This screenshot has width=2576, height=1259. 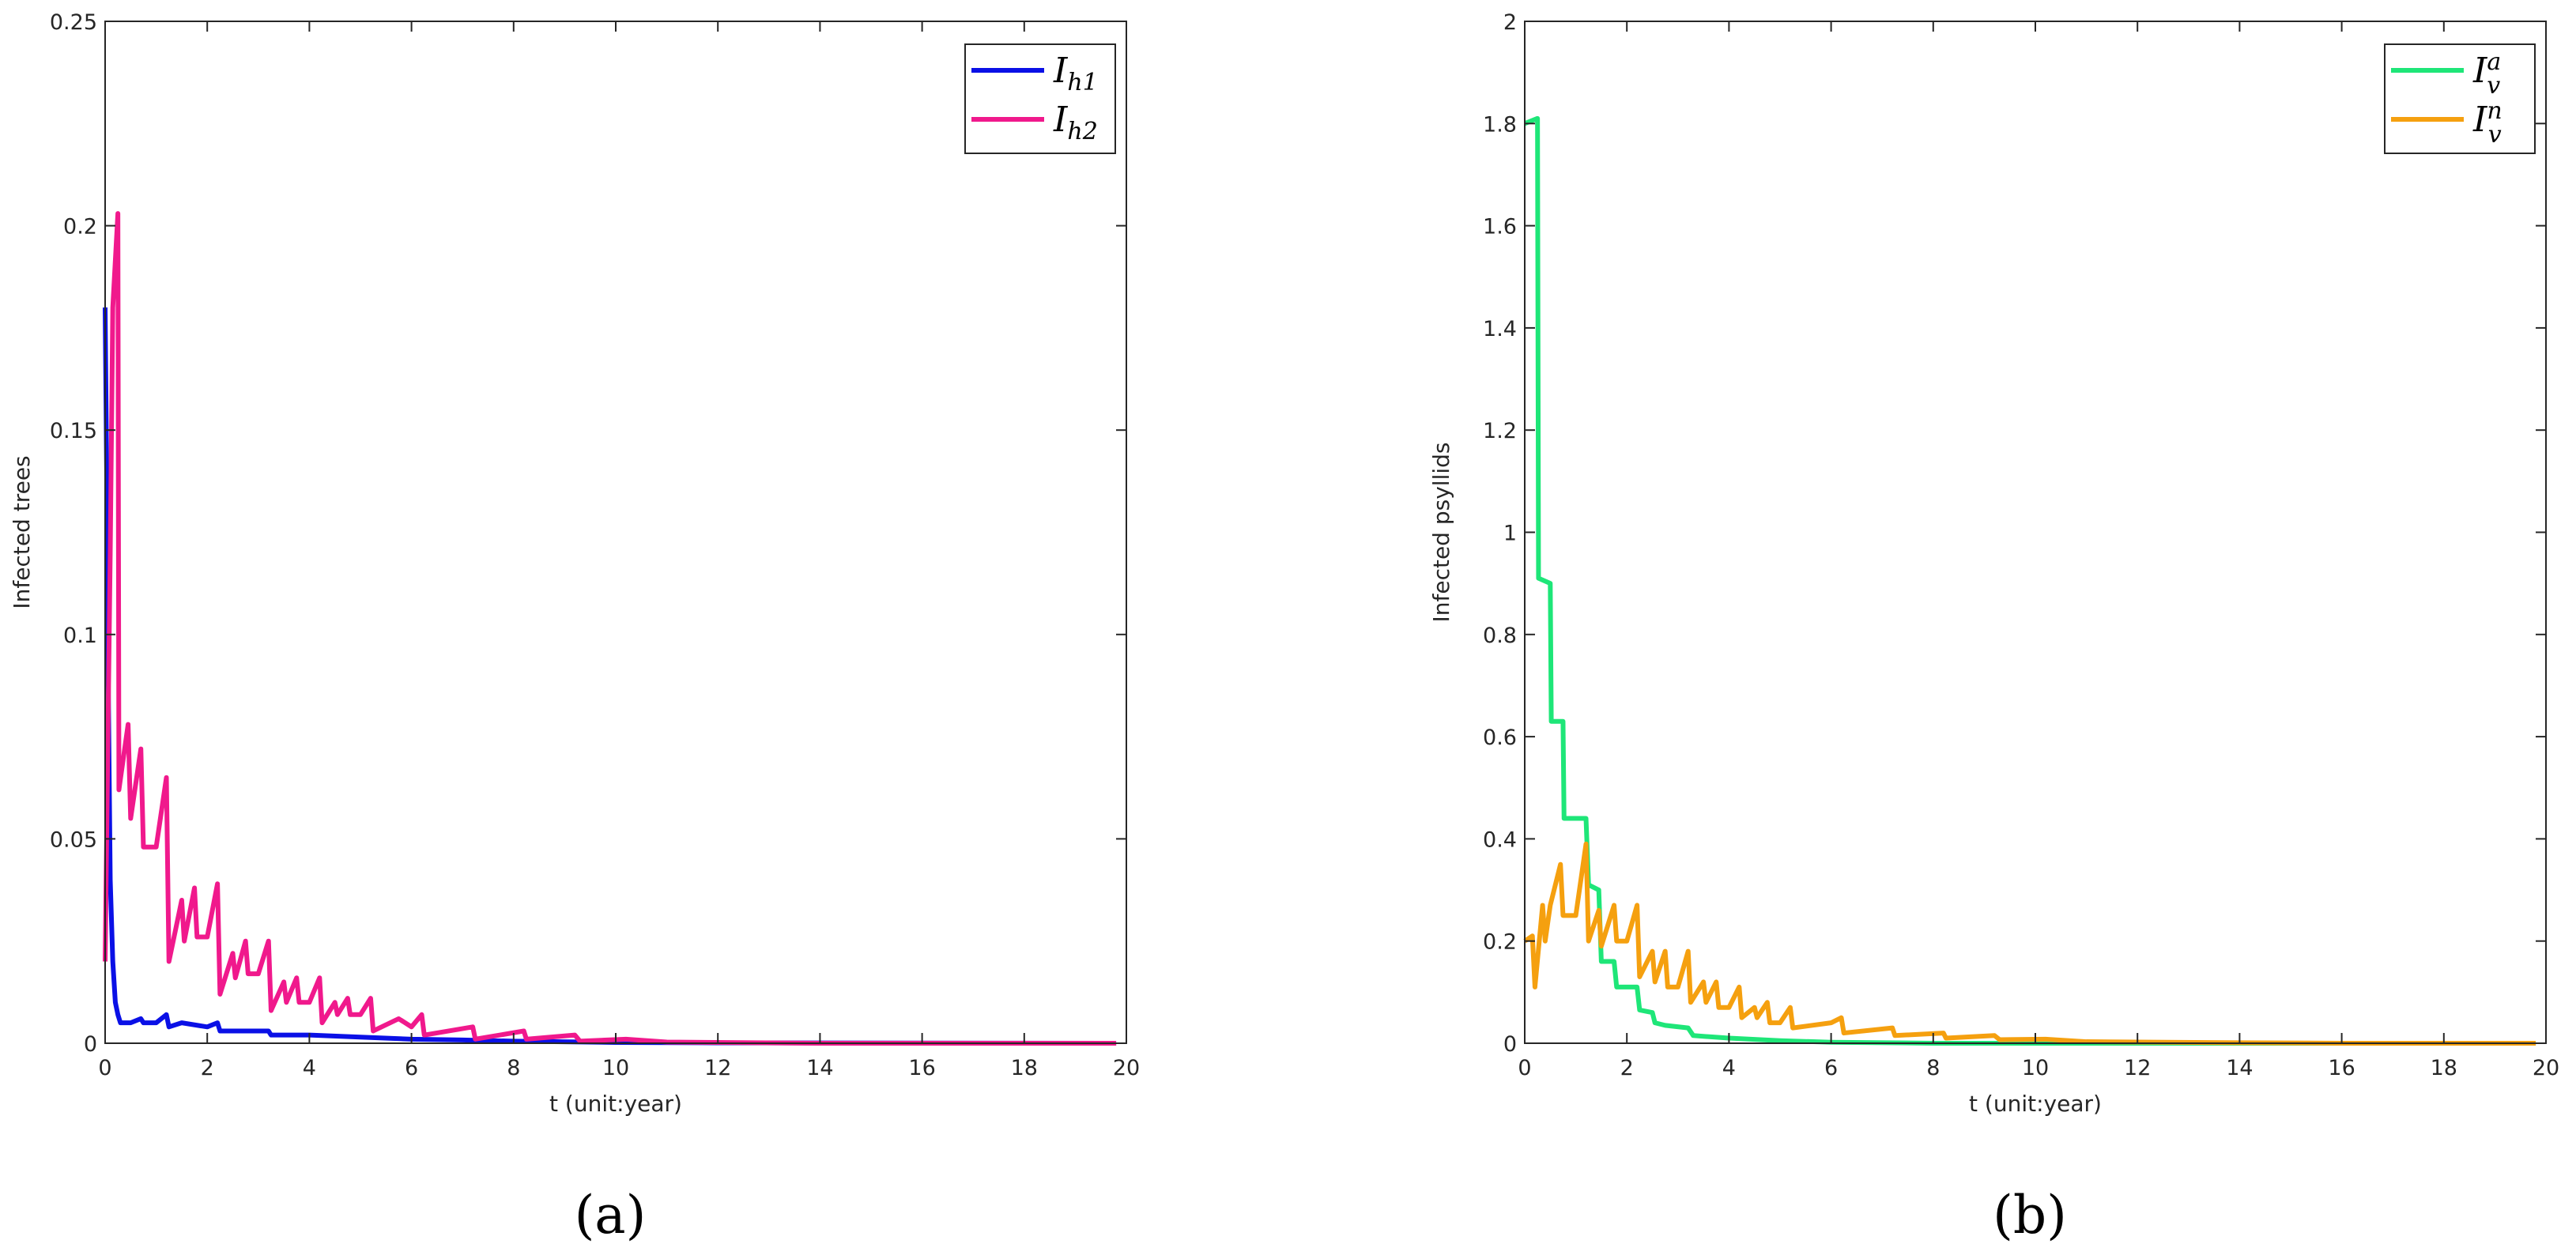 I want to click on y-tick-label: 1.2, so click(x=1500, y=431).